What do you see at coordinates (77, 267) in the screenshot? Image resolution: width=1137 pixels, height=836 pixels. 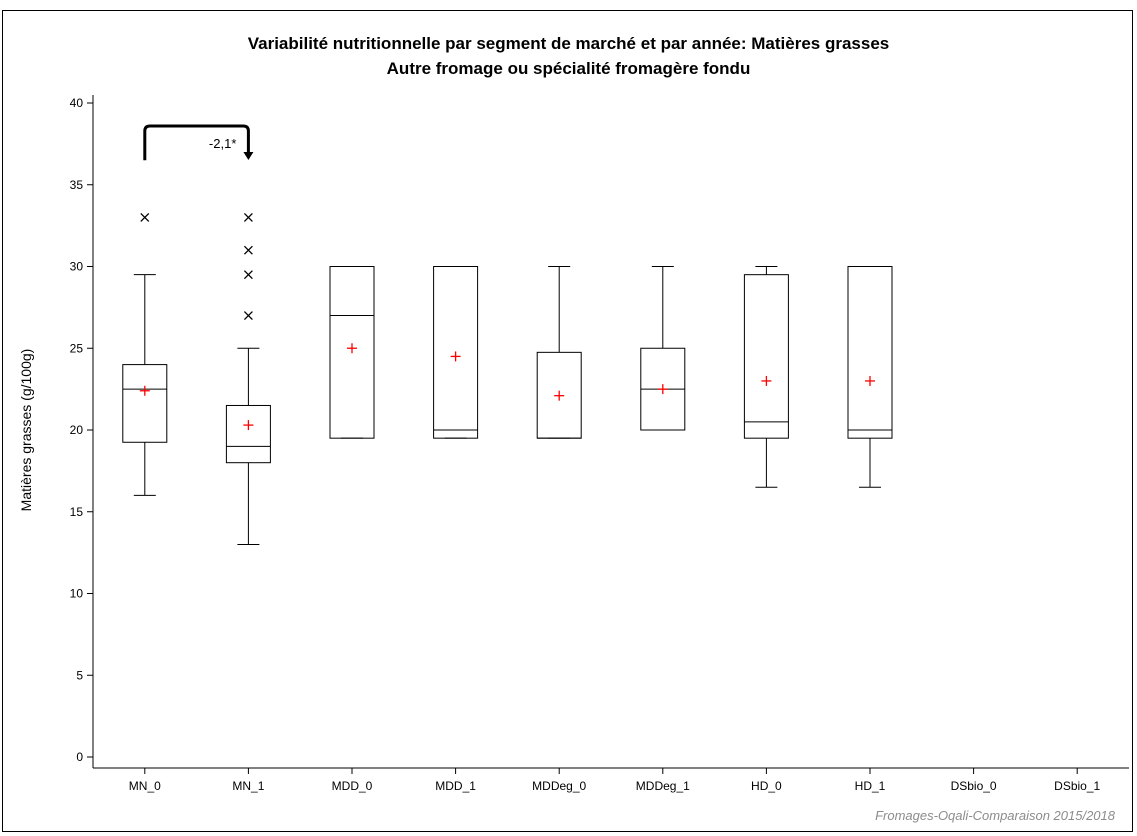 I see `y-tick-label: 30` at bounding box center [77, 267].